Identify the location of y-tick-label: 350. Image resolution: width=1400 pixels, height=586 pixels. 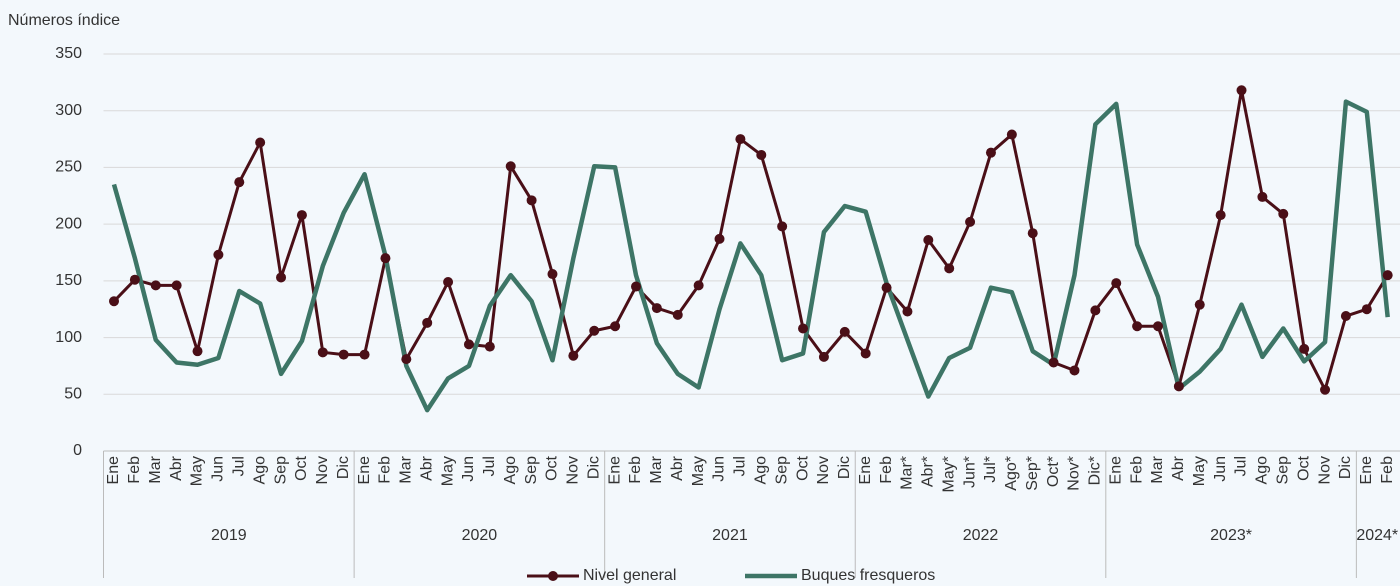
(68, 53).